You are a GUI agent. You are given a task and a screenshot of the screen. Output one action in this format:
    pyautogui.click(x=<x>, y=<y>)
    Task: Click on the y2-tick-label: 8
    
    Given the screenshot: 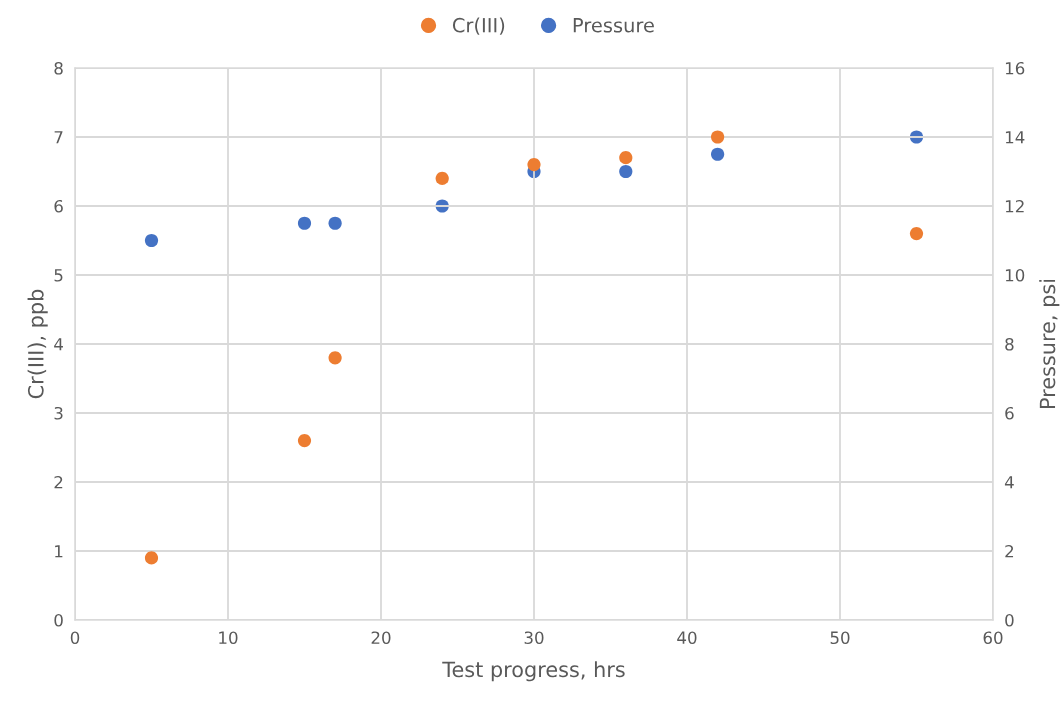 What is the action you would take?
    pyautogui.click(x=1009, y=344)
    